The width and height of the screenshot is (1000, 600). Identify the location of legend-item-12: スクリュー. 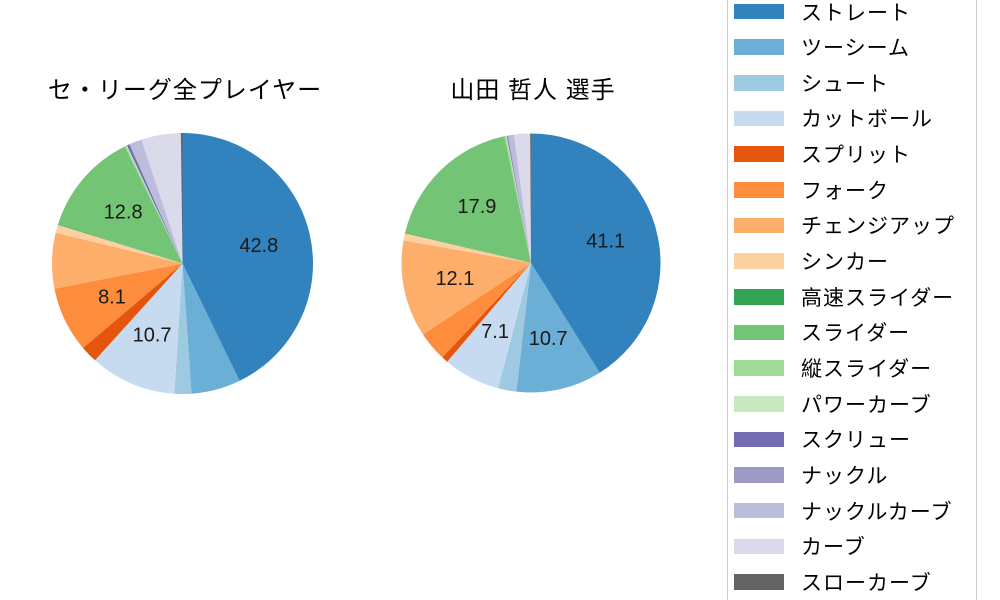
(822, 440).